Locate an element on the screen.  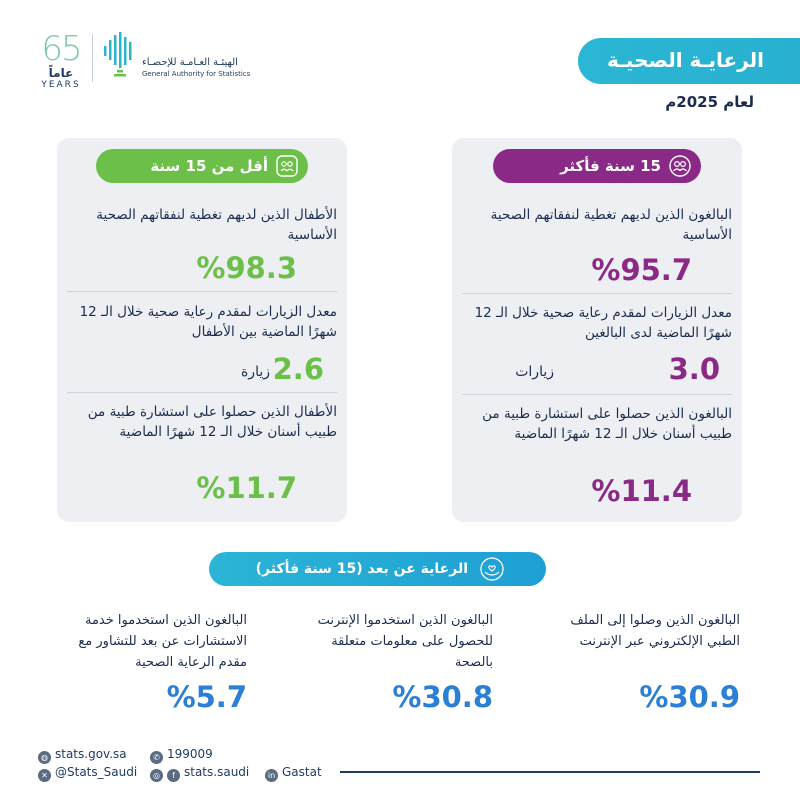
adults-dental-value: %11.4 is located at coordinates (641, 491).